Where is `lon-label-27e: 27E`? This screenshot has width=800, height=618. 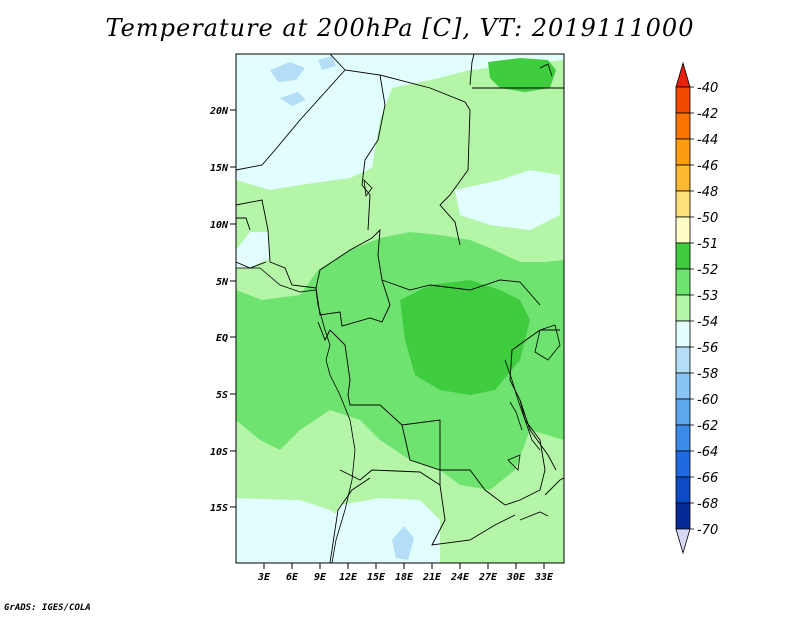
lon-label-27e: 27E is located at coordinates (488, 577).